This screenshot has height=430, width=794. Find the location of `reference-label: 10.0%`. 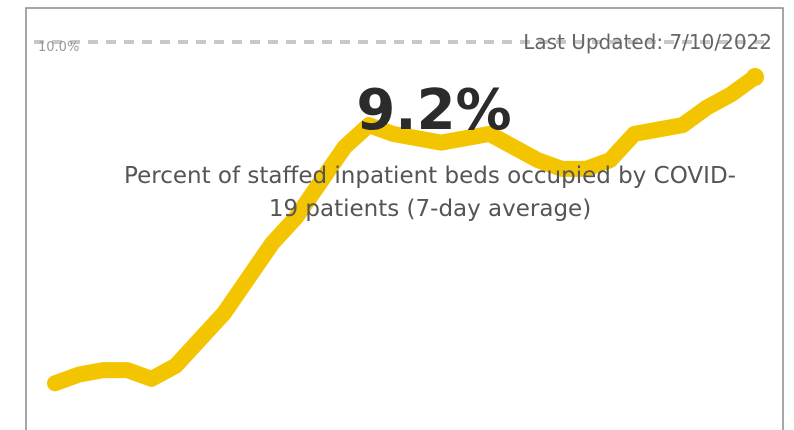

reference-label: 10.0% is located at coordinates (59, 47).